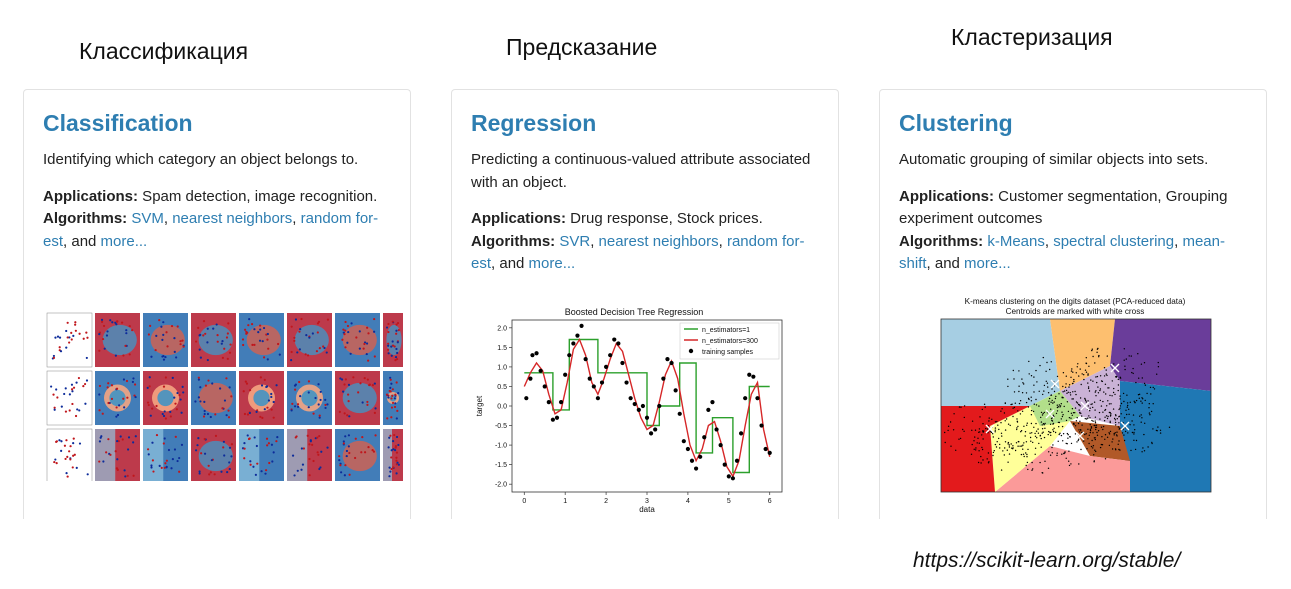 The image size is (1291, 589). I want to click on centroid-cross-icon, so click(990, 429).